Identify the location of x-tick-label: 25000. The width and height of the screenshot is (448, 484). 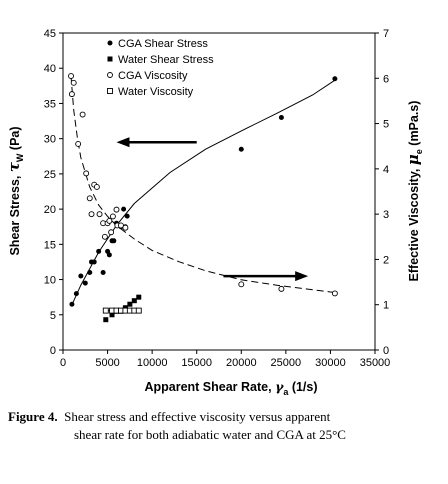
(286, 363).